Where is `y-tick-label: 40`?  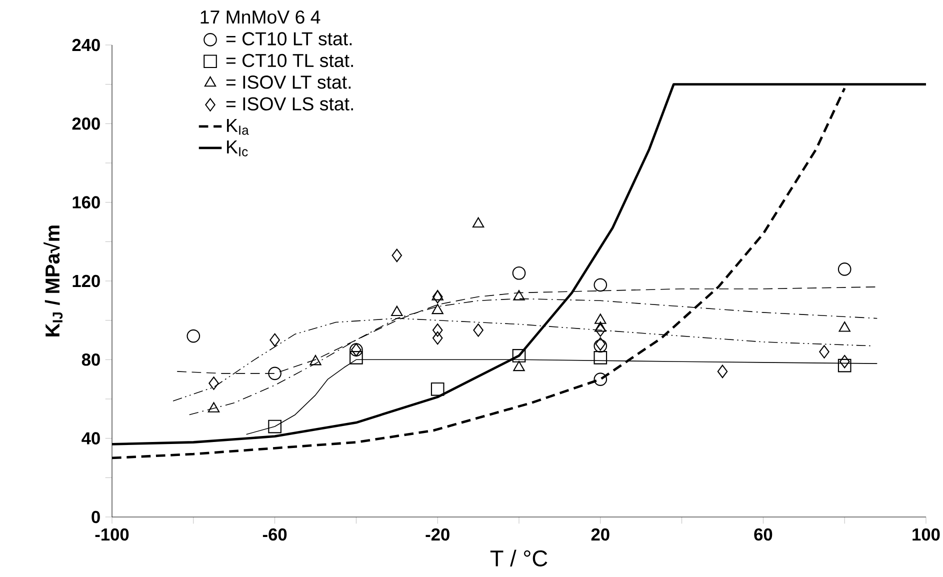
y-tick-label: 40 is located at coordinates (91, 438).